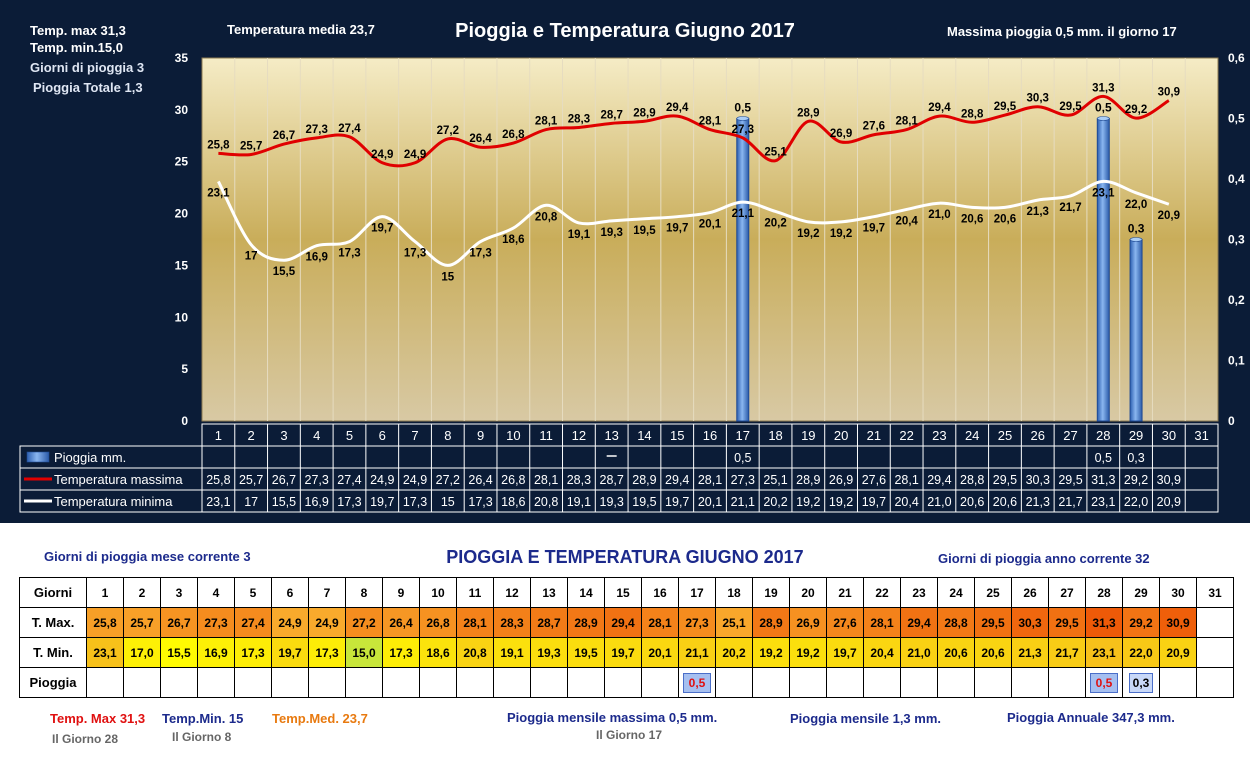  Describe the element at coordinates (734, 622) in the screenshot. I see `table-cell: 25,1` at that location.